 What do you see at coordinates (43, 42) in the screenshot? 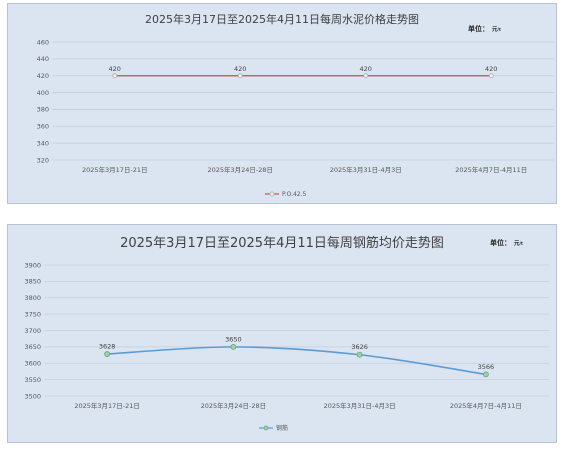
I see `y-tick-label: 460` at bounding box center [43, 42].